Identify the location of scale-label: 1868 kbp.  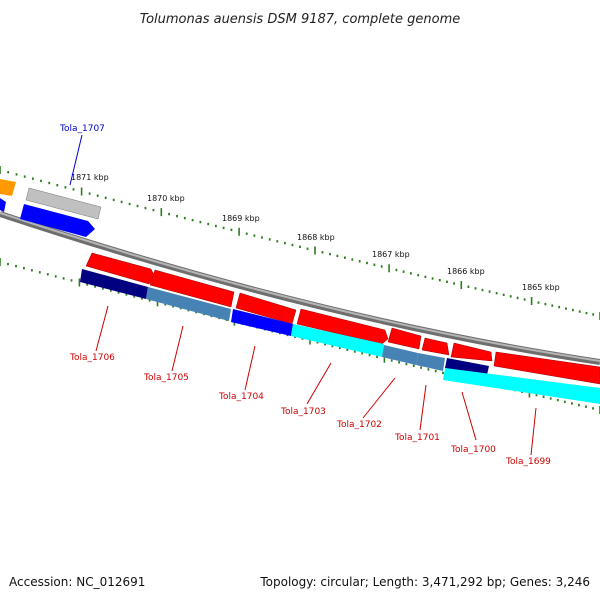
(316, 237).